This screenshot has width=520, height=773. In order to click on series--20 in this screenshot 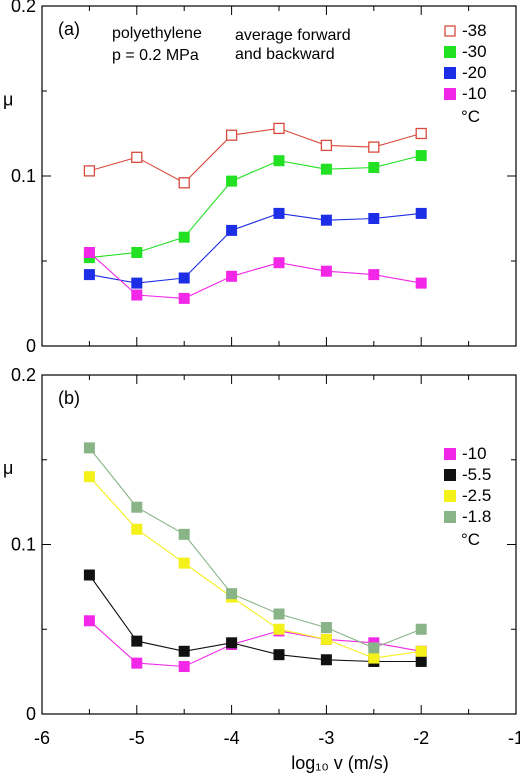, I will do `click(255, 248)`.